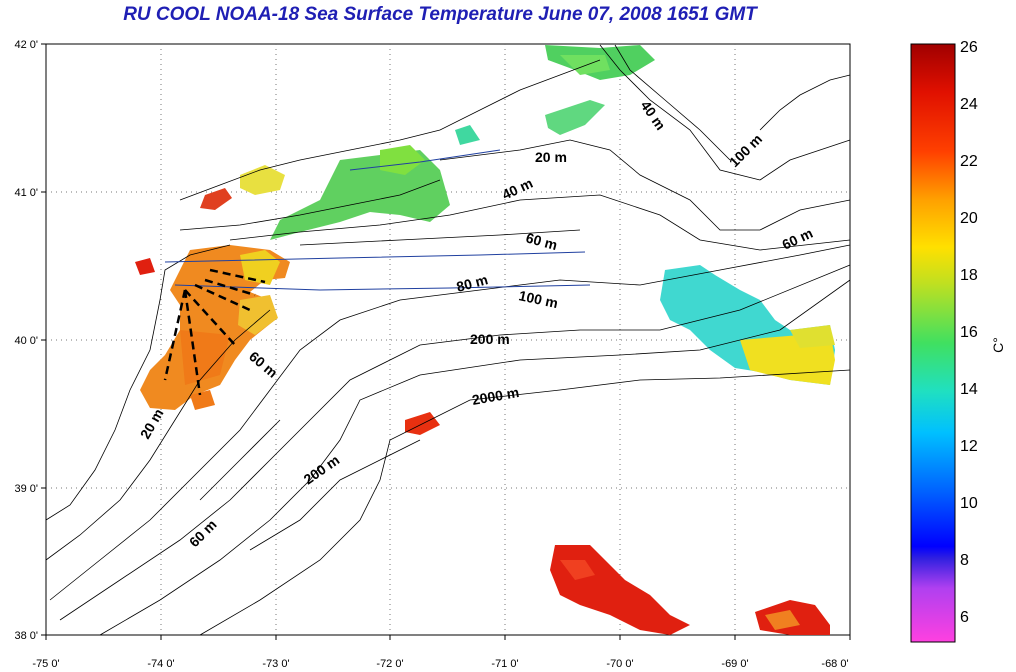 This screenshot has height=672, width=1016. I want to click on colorbar-tick: 24, so click(969, 104).